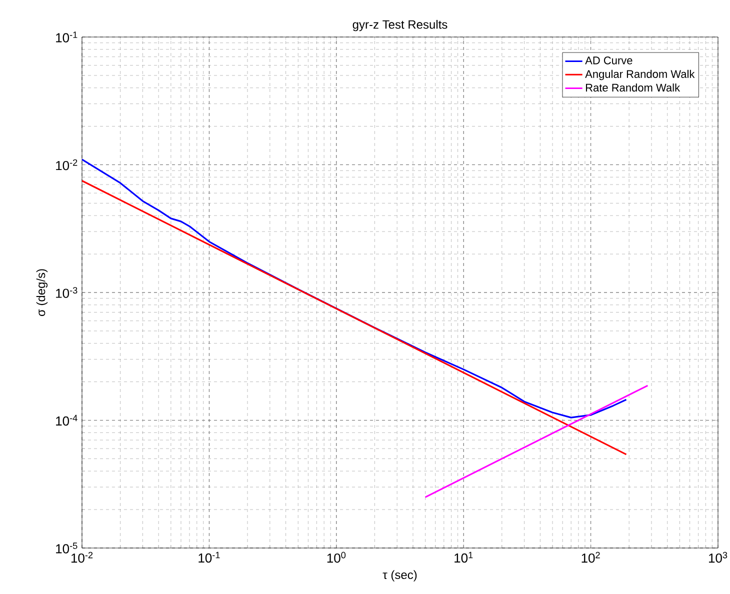  I want to click on x-tick-label: 10$^{2}$, so click(591, 557).